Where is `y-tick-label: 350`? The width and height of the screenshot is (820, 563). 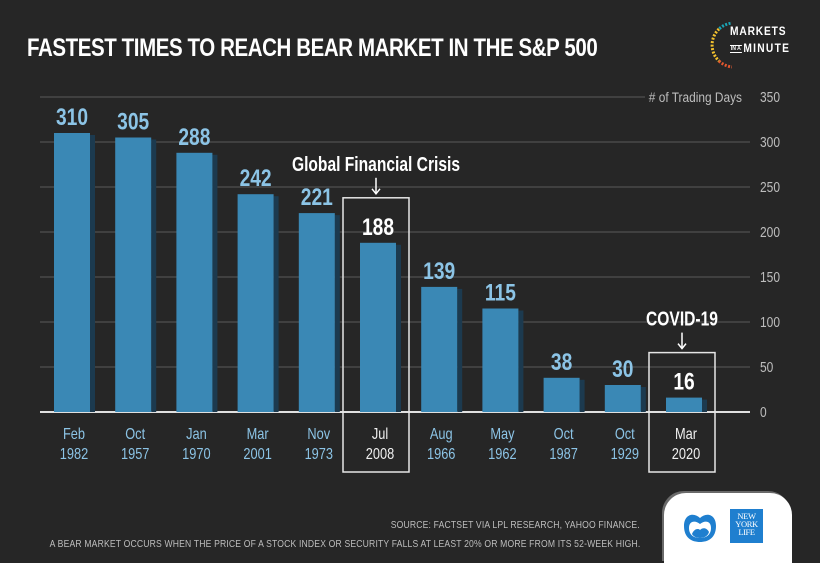
y-tick-label: 350 is located at coordinates (770, 97).